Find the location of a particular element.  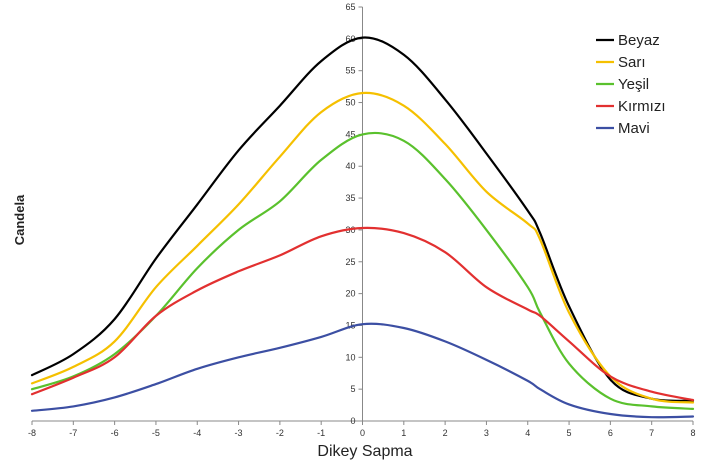

y-tick-label: 0 is located at coordinates (352, 421).